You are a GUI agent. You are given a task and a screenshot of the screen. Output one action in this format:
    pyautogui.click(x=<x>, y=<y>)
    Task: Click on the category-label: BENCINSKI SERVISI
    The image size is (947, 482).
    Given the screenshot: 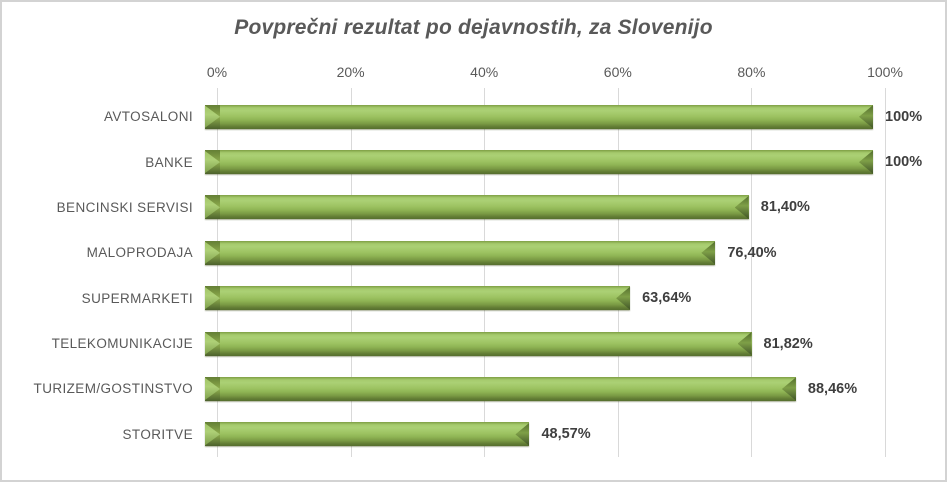 What is the action you would take?
    pyautogui.click(x=124, y=207)
    